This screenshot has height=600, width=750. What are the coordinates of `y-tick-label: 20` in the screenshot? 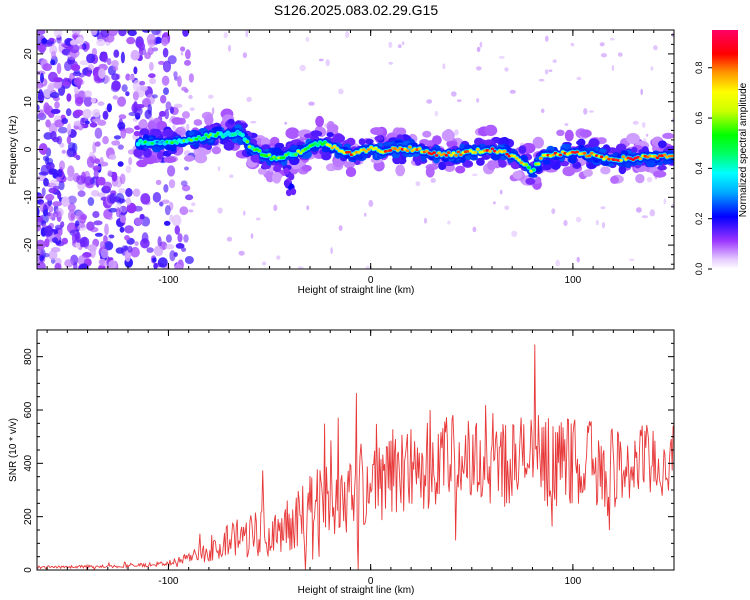 It's located at (28, 54).